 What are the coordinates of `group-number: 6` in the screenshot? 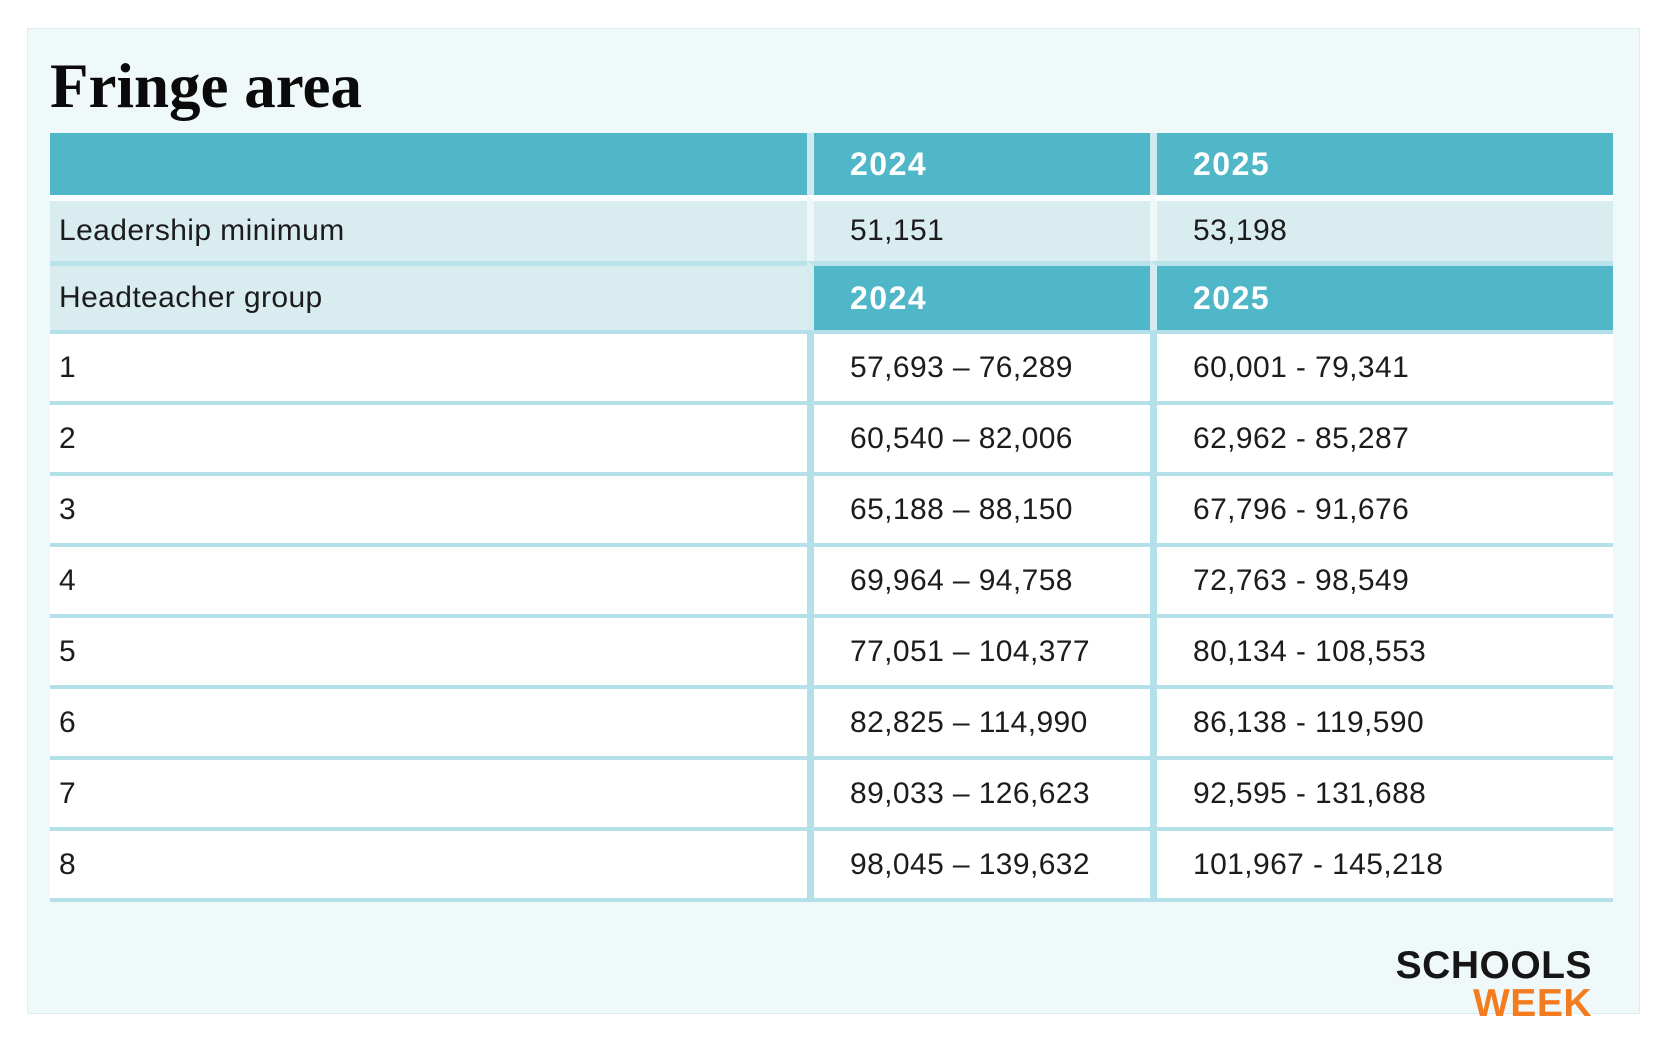 It's located at (428, 720).